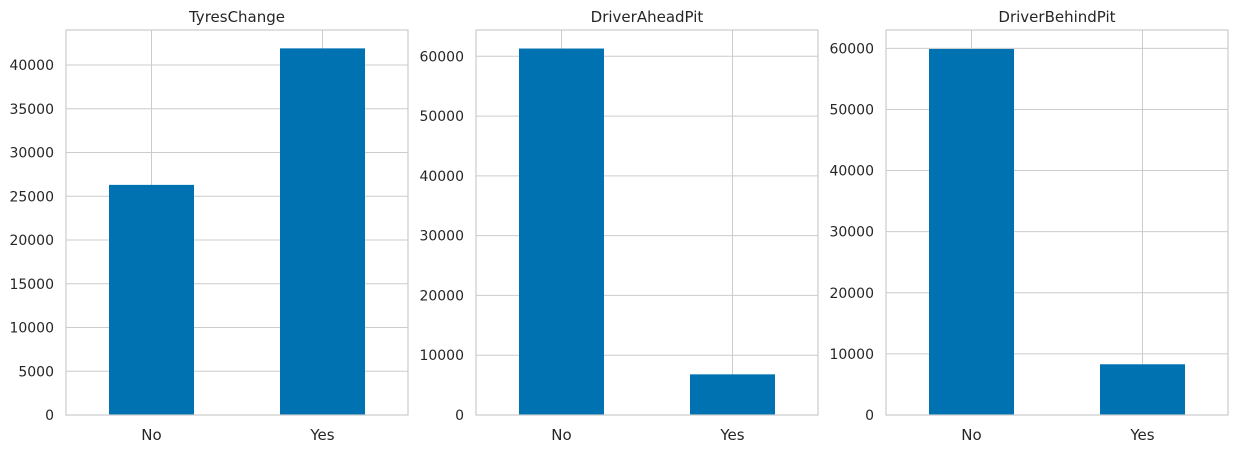 The image size is (1238, 452). I want to click on y-tick-label: 35000, so click(31, 110).